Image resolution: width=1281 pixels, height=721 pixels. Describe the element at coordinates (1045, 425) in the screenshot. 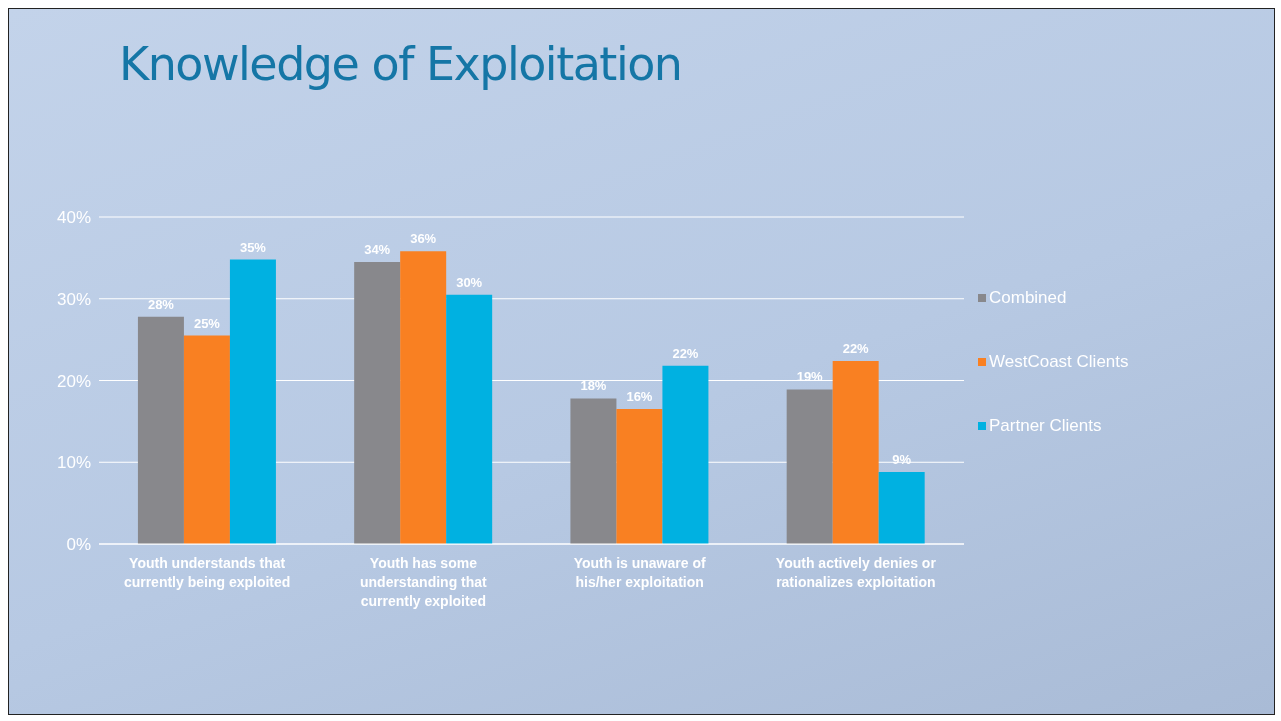

I see `legend-label: Partner Clients` at that location.